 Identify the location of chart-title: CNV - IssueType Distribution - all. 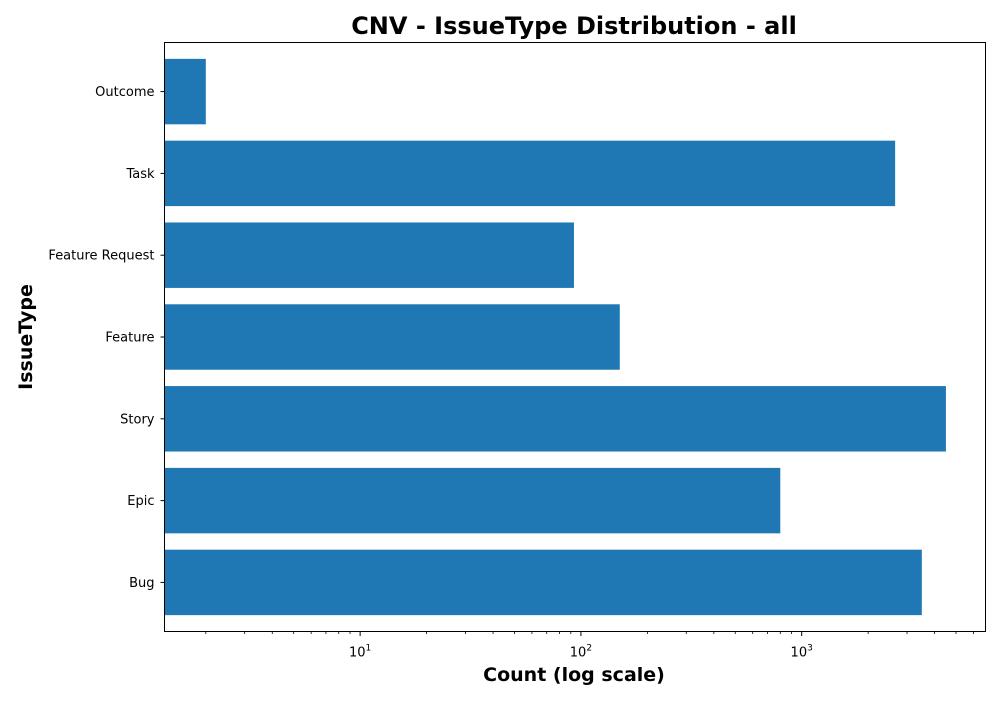
(574, 26).